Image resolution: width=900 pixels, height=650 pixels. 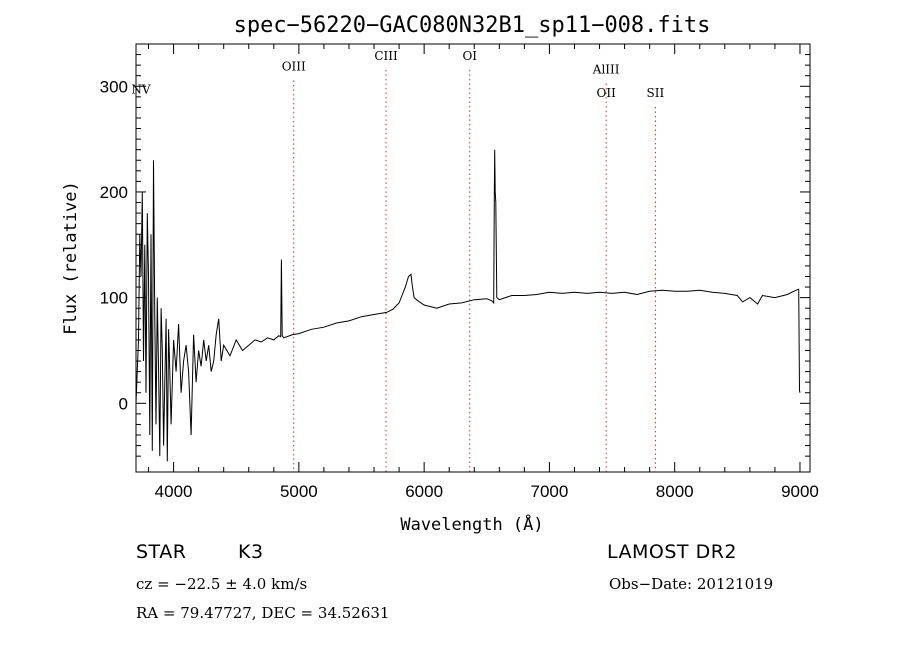 What do you see at coordinates (469, 56) in the screenshot?
I see `line-label-oi: OI` at bounding box center [469, 56].